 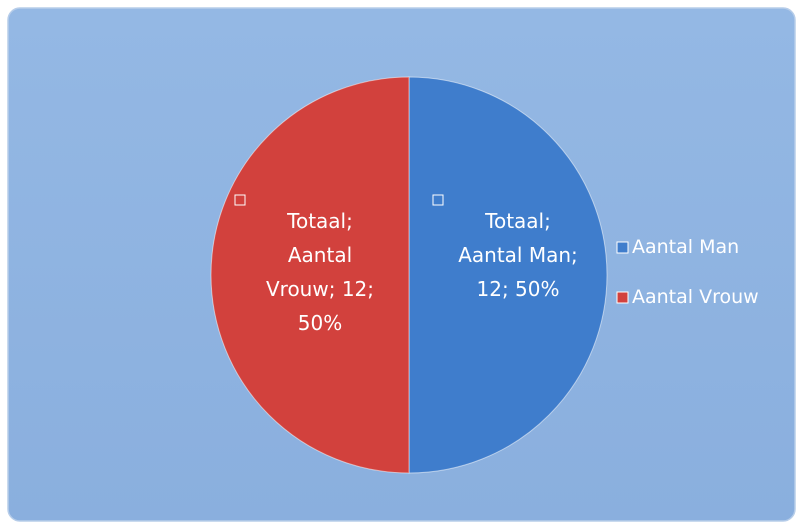 What do you see at coordinates (320, 272) in the screenshot?
I see `data-label: Totaal; Aantal Vrouw; 12; 50%` at bounding box center [320, 272].